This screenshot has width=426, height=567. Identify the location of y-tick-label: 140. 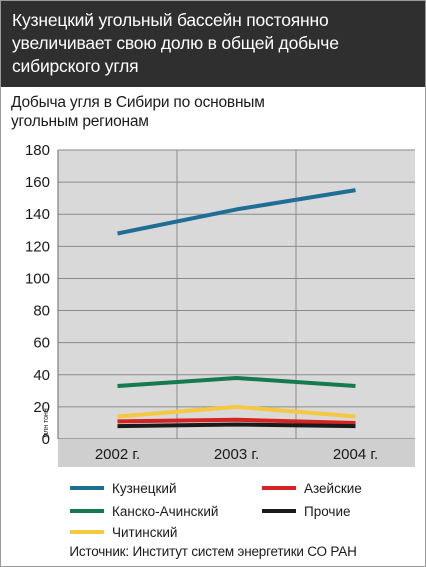
(37, 214).